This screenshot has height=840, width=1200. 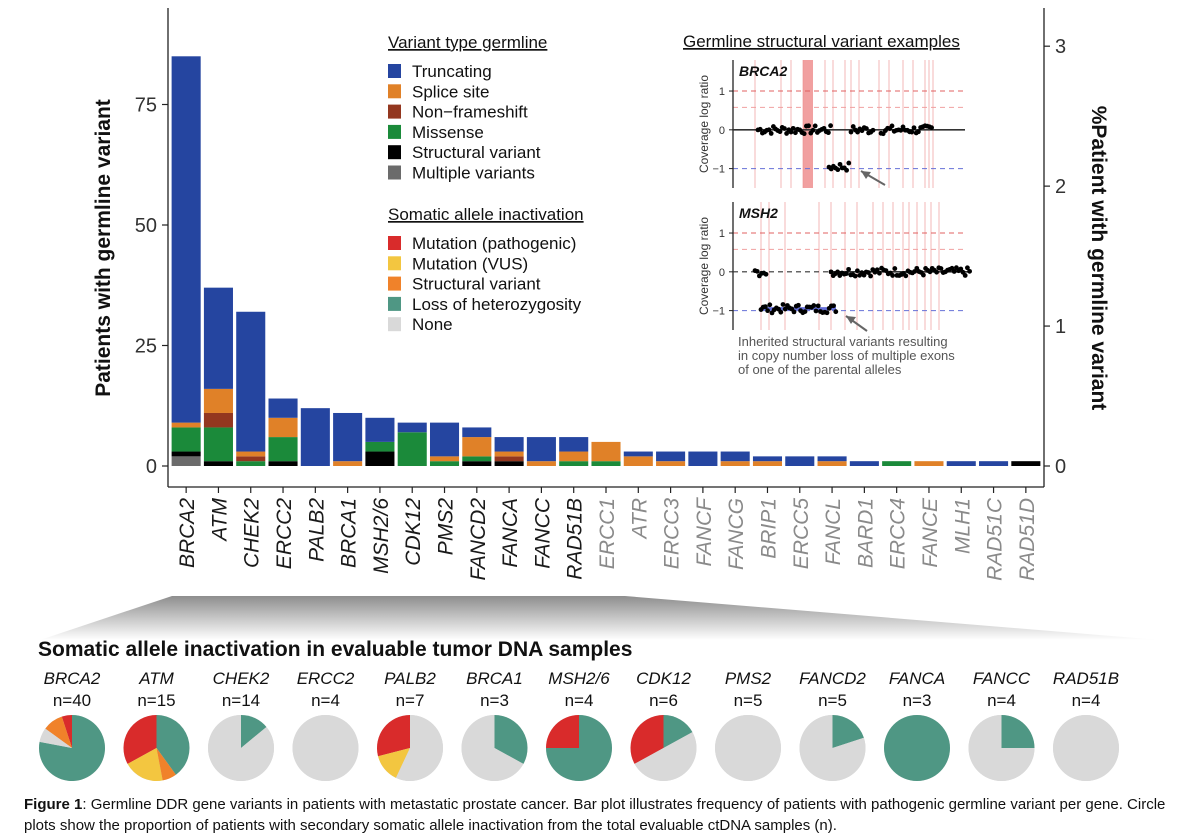 I want to click on x-tick-label: FANCF, so click(x=704, y=532).